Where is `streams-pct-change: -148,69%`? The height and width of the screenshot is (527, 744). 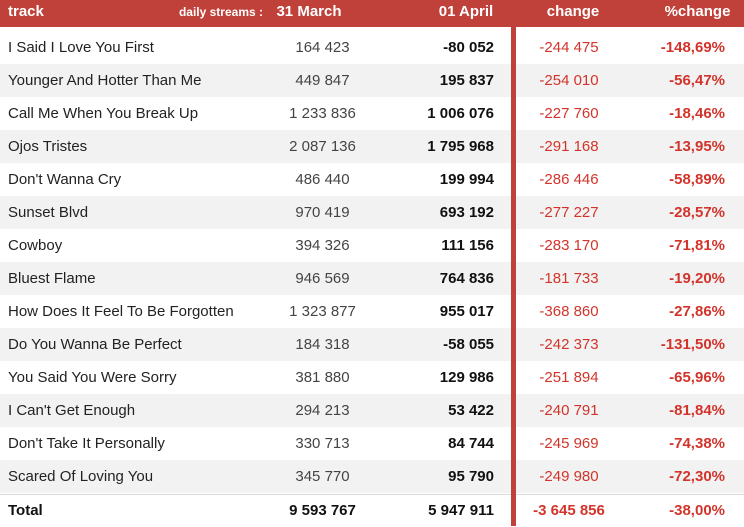
streams-pct-change: -148,69% is located at coordinates (692, 47).